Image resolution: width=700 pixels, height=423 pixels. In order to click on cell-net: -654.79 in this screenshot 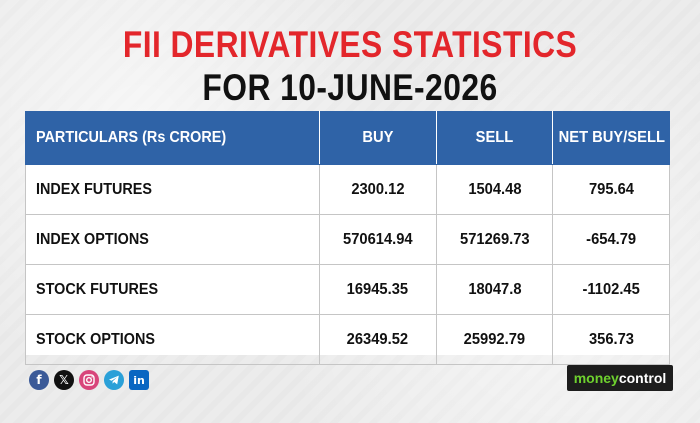, I will do `click(611, 239)`.